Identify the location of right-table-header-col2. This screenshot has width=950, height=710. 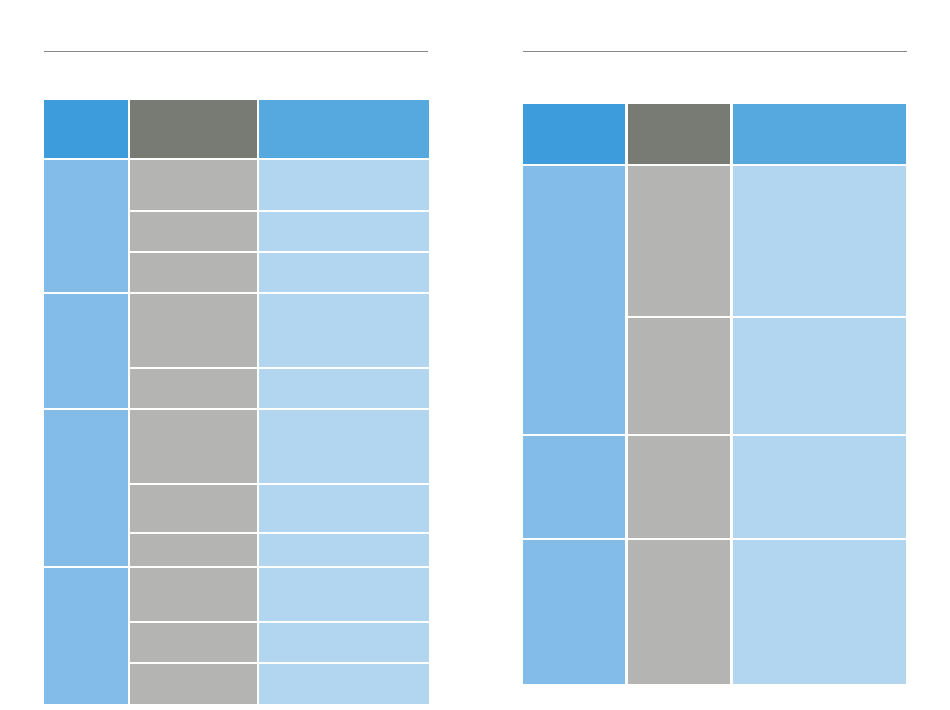
(679, 134).